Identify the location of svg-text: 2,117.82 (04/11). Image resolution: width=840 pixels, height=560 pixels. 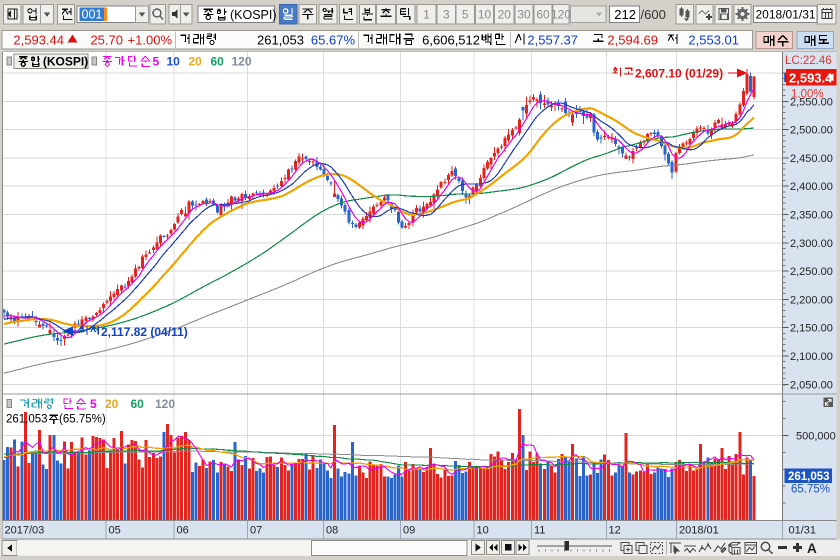
(144, 332).